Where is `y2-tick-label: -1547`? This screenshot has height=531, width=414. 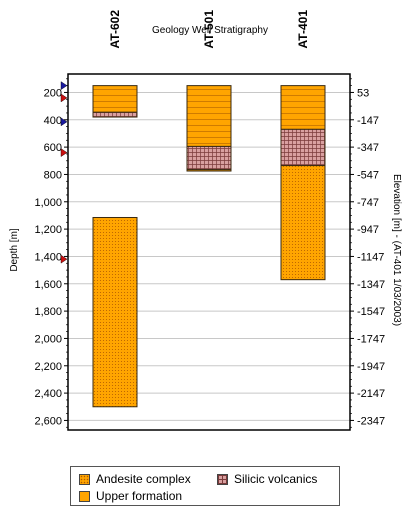
y2-tick-label: -1547 is located at coordinates (371, 312).